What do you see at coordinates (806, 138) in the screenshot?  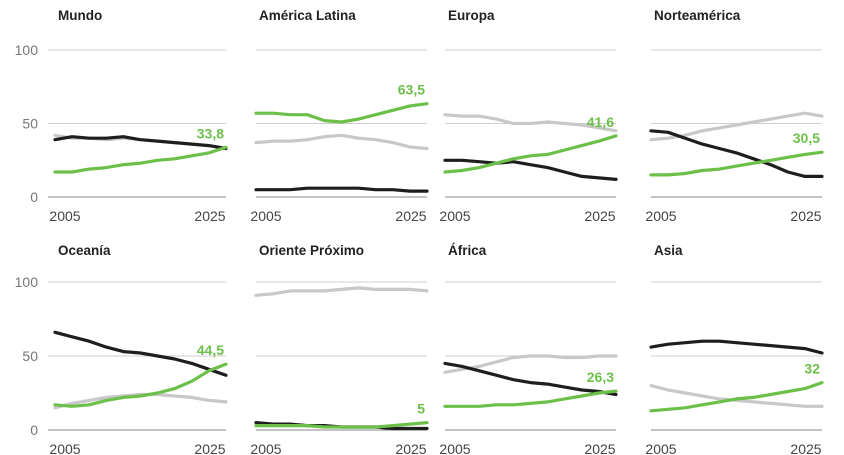 I see `end-value-label: 30,5` at bounding box center [806, 138].